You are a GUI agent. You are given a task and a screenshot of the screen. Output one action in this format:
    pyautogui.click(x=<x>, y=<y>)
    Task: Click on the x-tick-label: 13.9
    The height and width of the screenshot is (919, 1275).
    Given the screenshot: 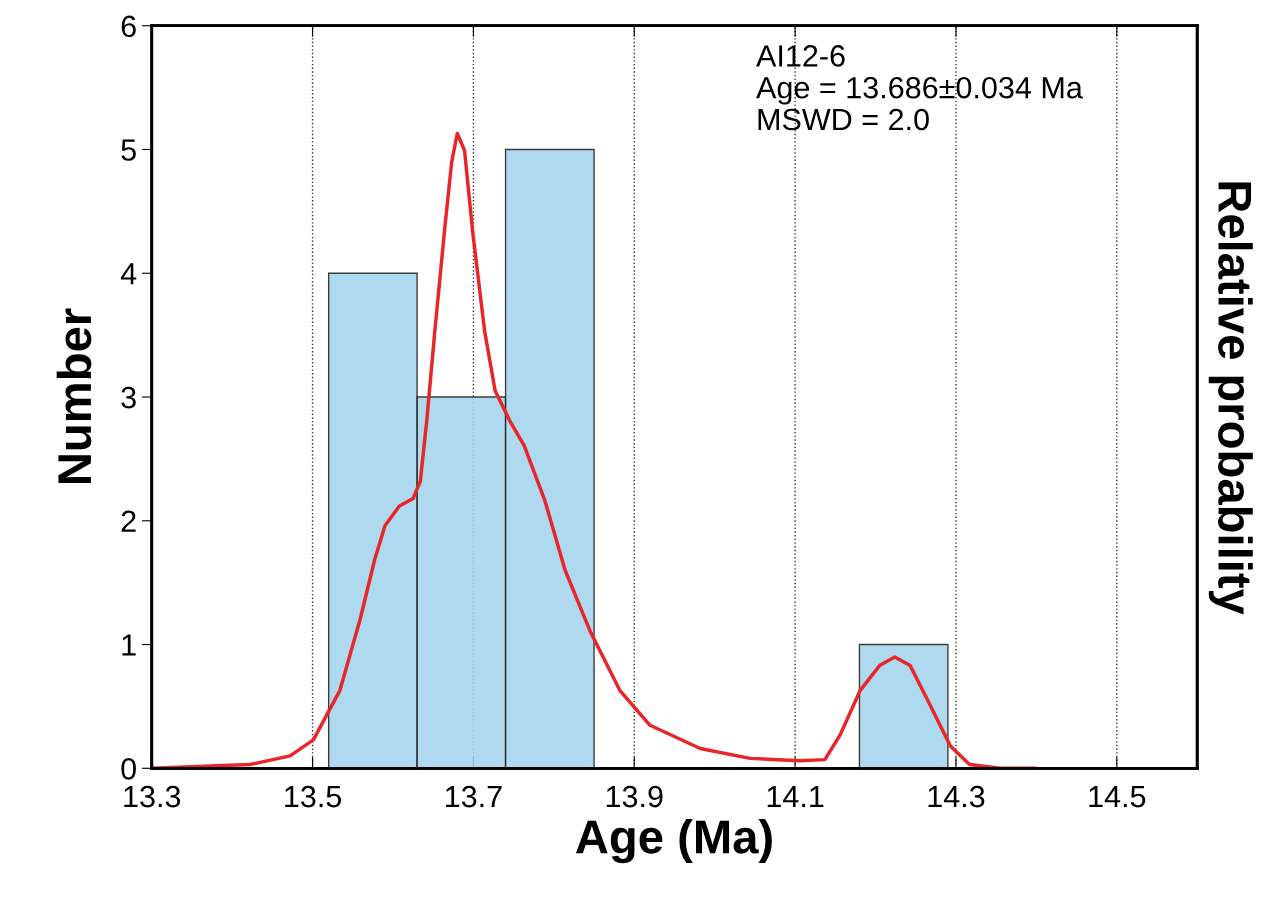 What is the action you would take?
    pyautogui.click(x=634, y=796)
    